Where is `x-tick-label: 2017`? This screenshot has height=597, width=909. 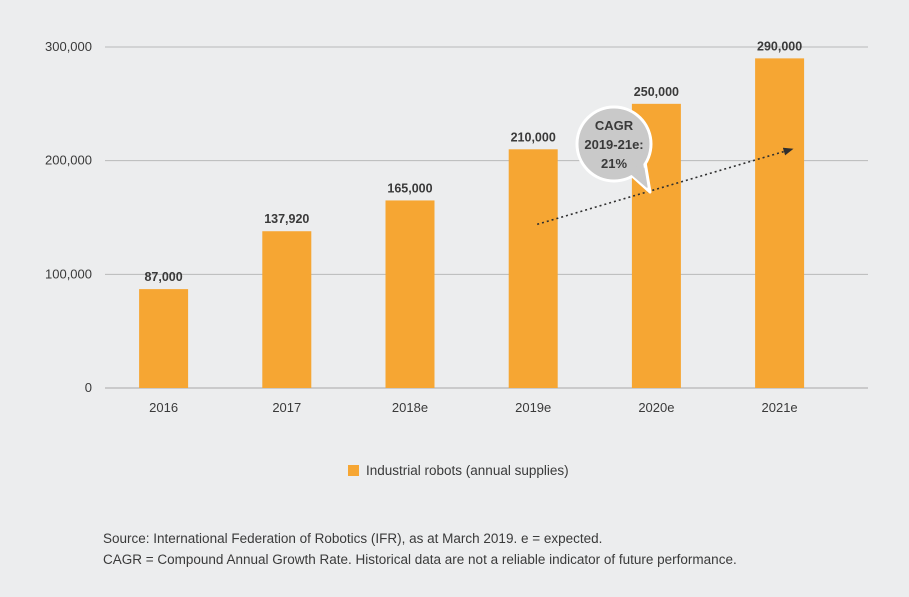 x-tick-label: 2017 is located at coordinates (286, 407).